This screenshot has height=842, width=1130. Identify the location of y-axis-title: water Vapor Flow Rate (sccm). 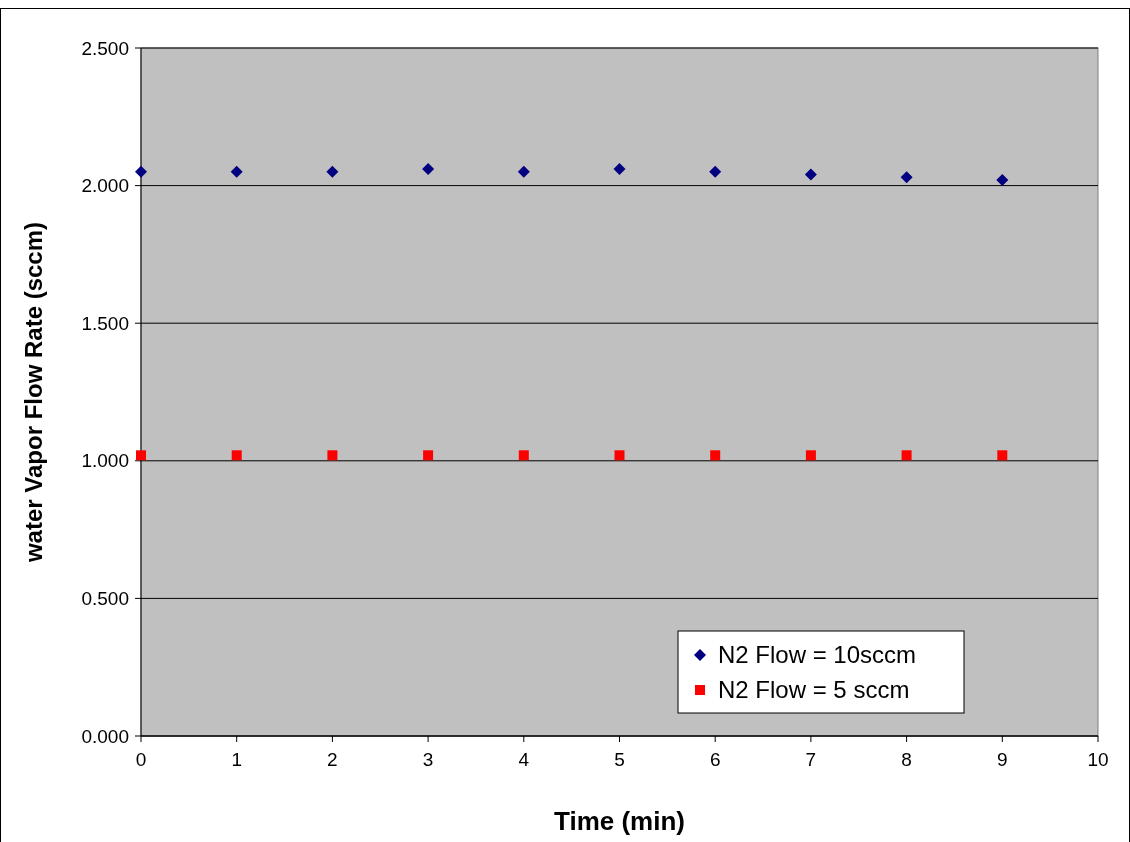
(33, 392).